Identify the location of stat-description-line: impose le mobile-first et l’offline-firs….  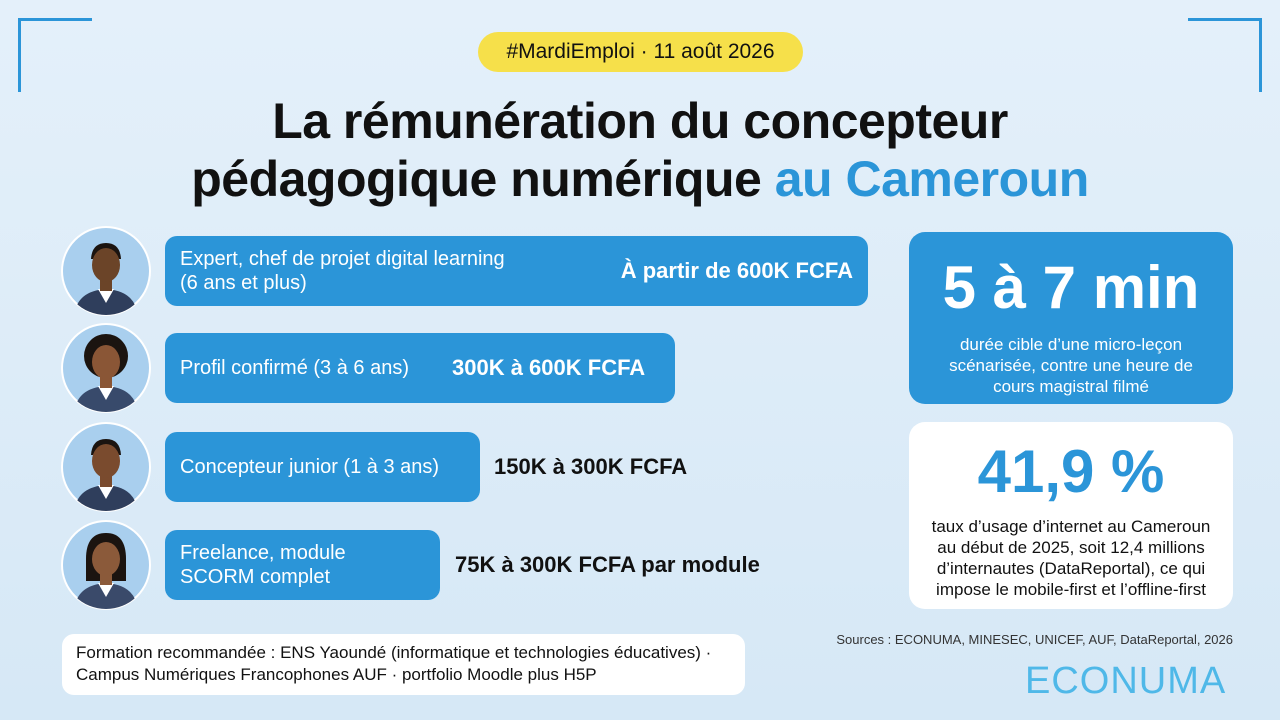
(1071, 589).